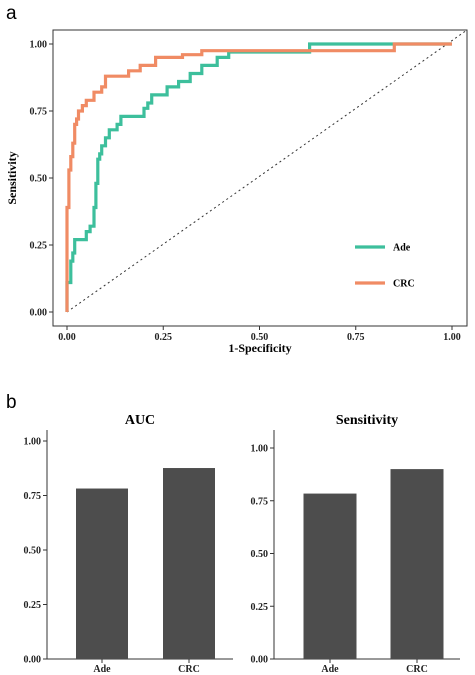 This screenshot has height=675, width=475. What do you see at coordinates (259, 348) in the screenshot?
I see `x-axis-title: 1-Specificity` at bounding box center [259, 348].